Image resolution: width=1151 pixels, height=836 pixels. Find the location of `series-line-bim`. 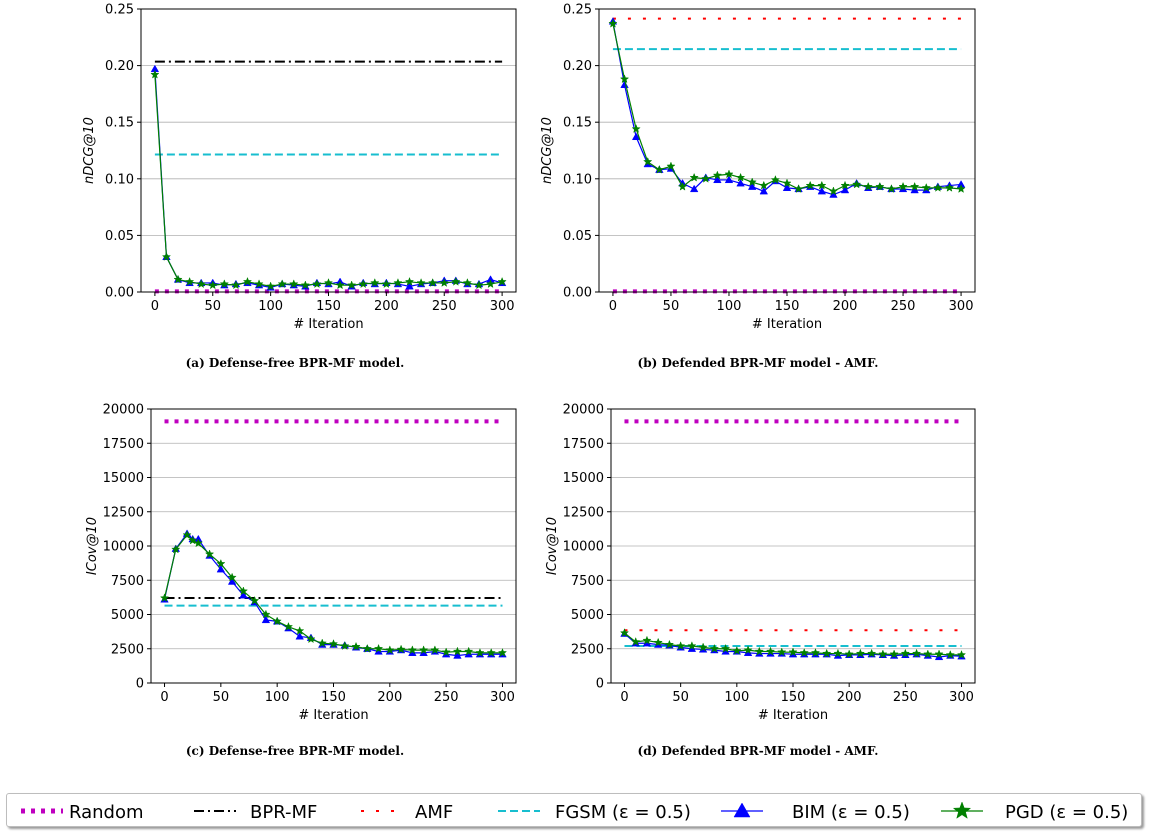

series-line-bim is located at coordinates (328, 178).